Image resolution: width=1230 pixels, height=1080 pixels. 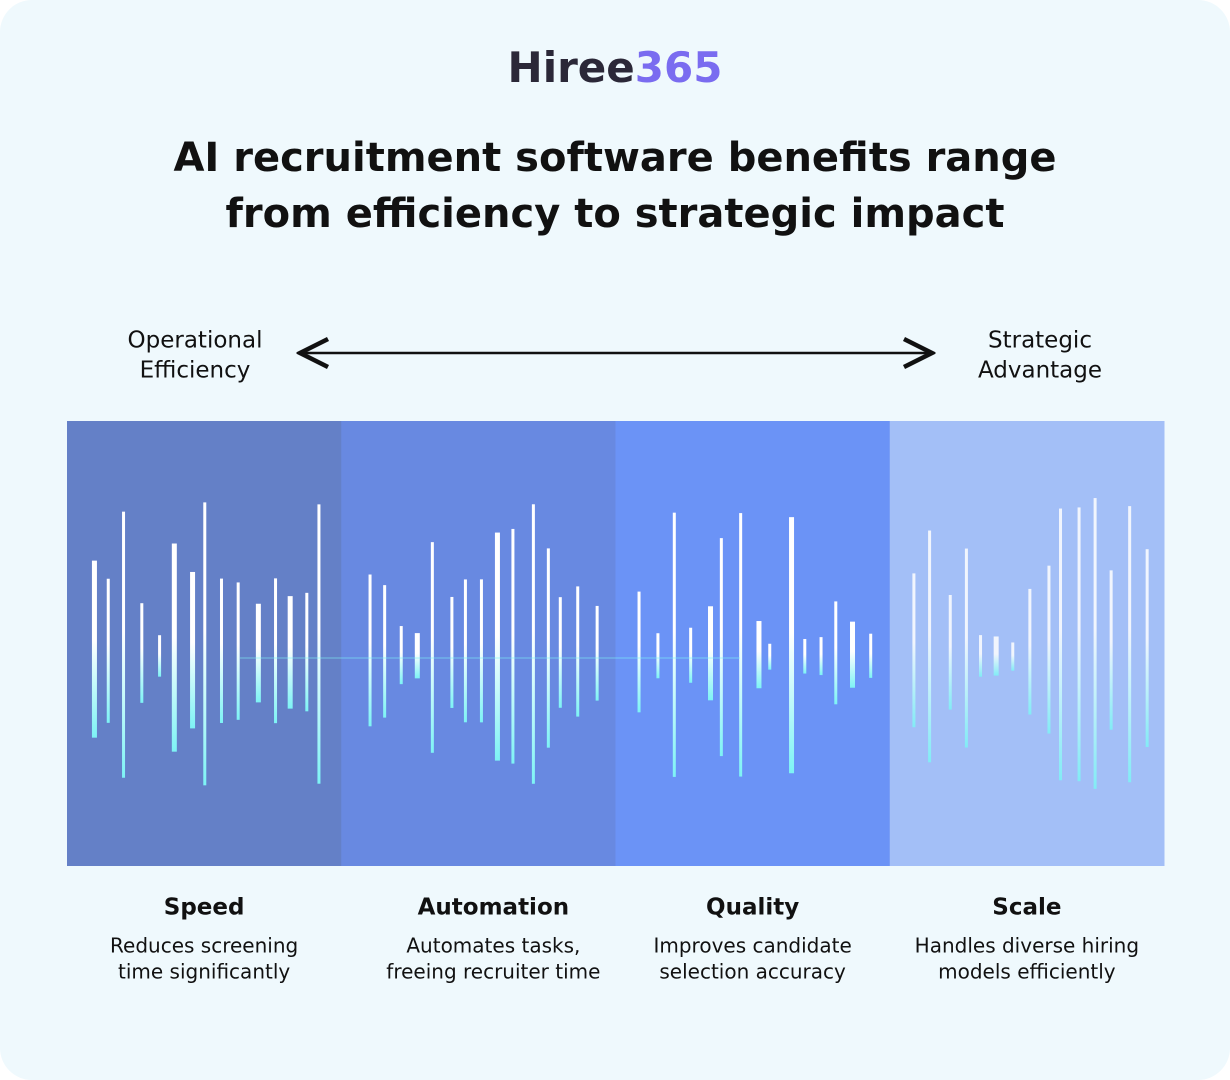 I want to click on scale-right-label: Strategic, so click(x=1040, y=341).